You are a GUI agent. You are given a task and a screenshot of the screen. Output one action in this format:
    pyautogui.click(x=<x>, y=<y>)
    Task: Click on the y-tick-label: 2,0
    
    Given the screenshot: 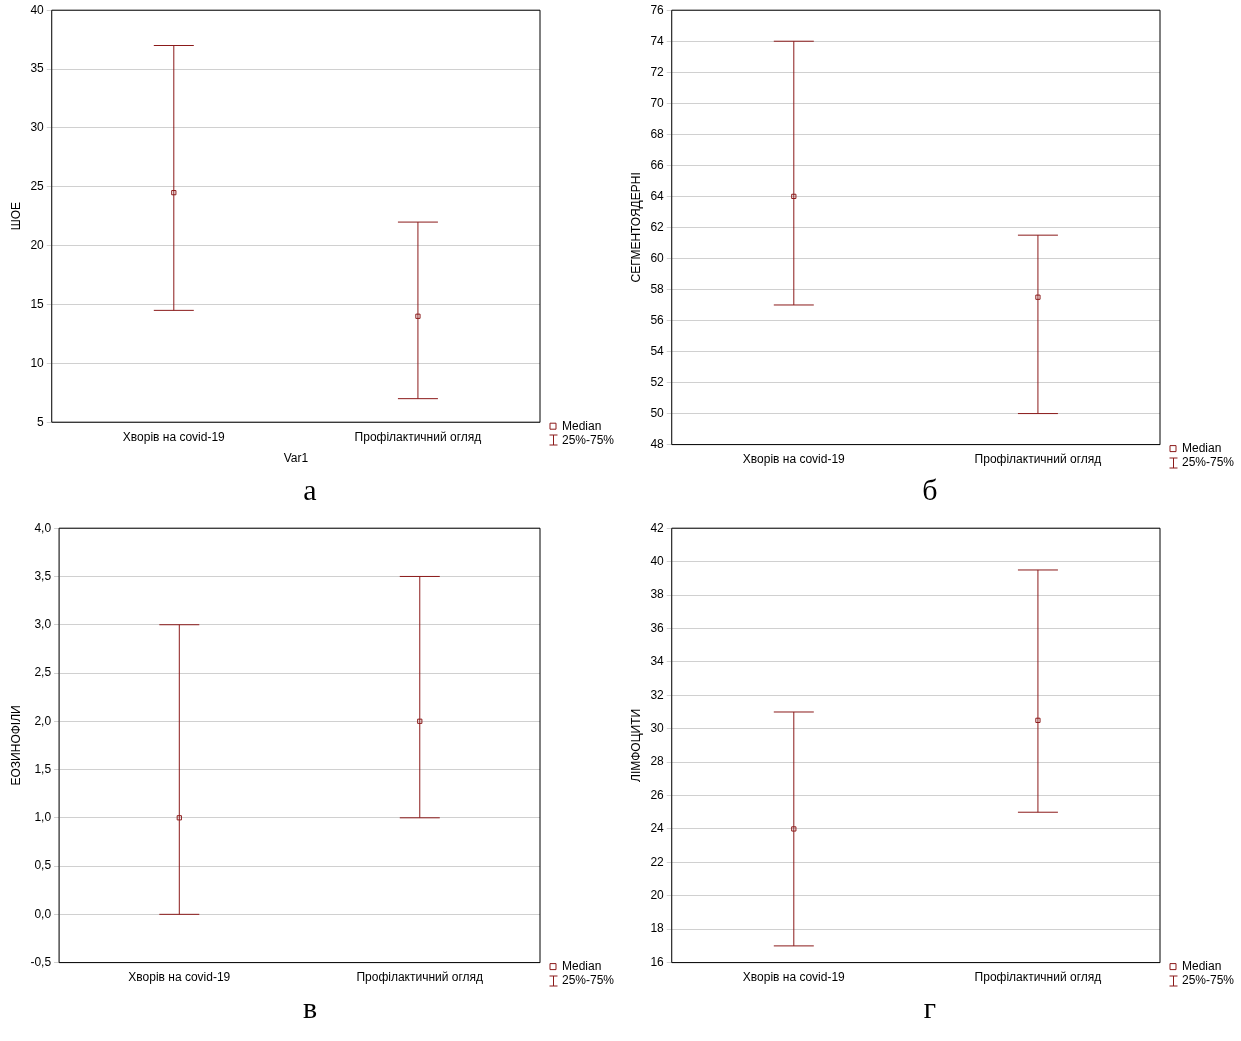 What is the action you would take?
    pyautogui.click(x=43, y=720)
    